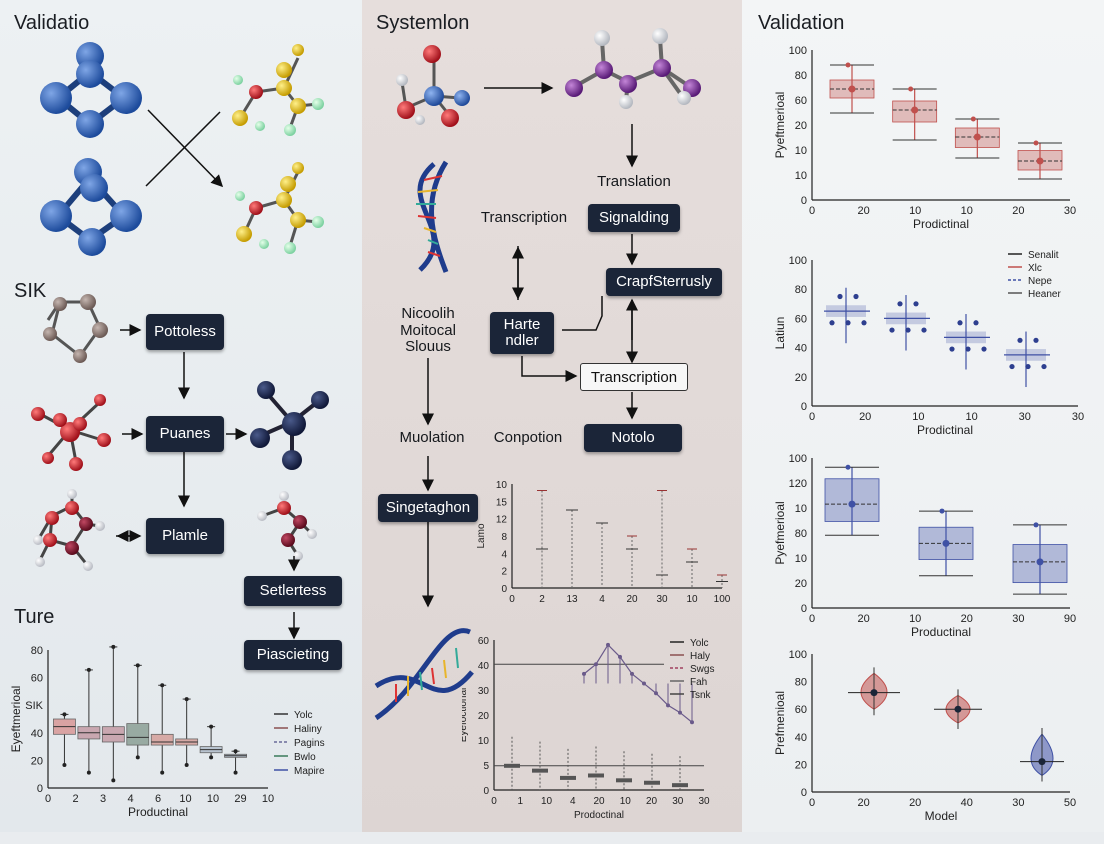 The width and height of the screenshot is (1104, 844). I want to click on y-tick-label: 60, so click(801, 319).